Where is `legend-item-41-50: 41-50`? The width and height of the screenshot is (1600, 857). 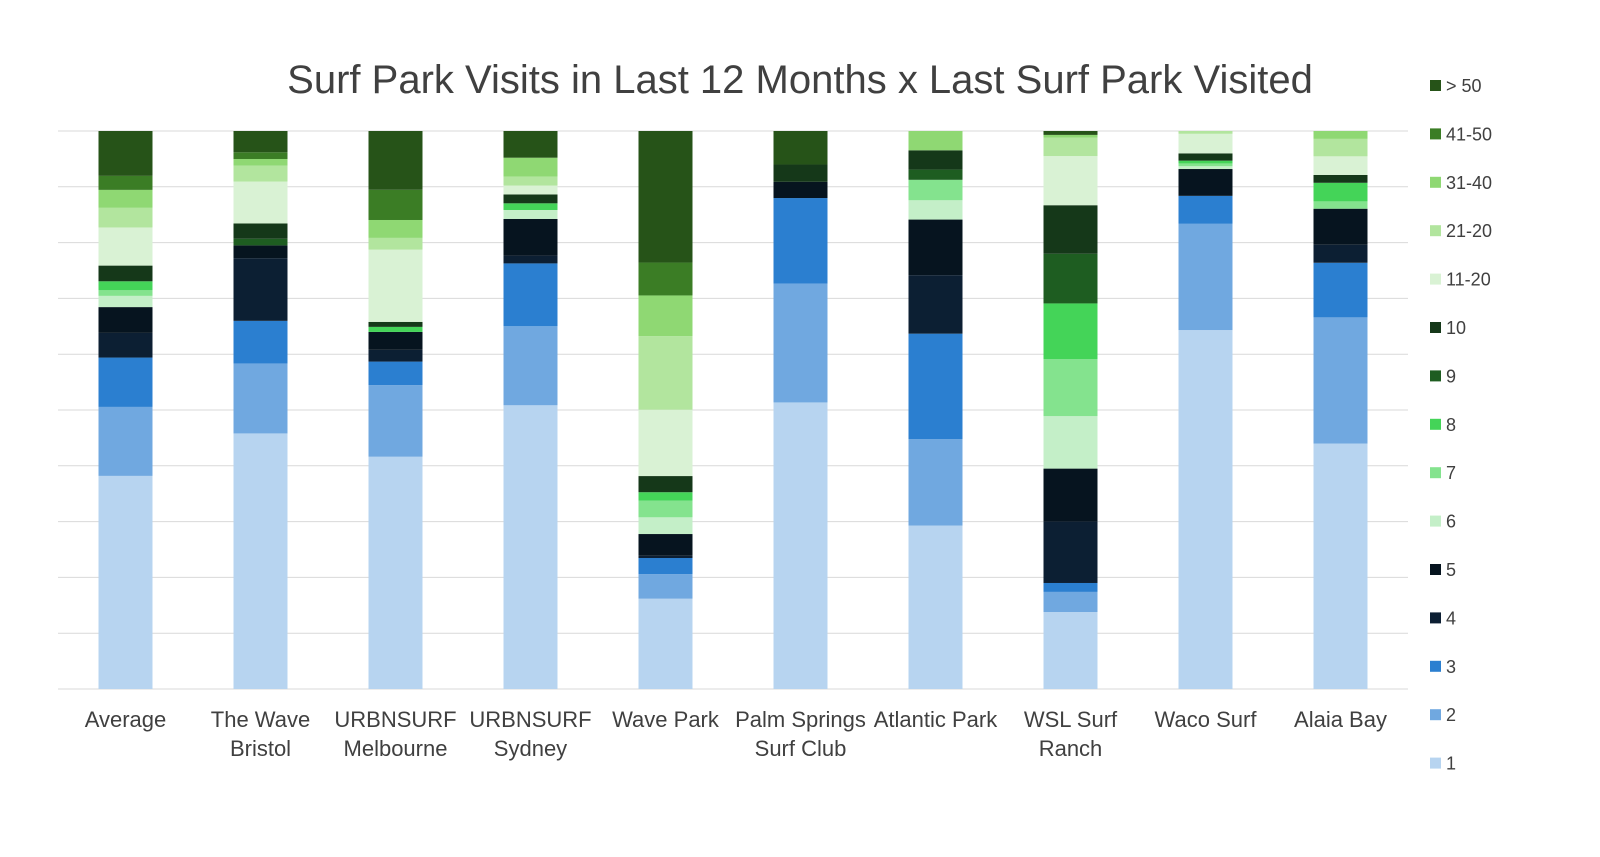 legend-item-41-50: 41-50 is located at coordinates (1461, 134).